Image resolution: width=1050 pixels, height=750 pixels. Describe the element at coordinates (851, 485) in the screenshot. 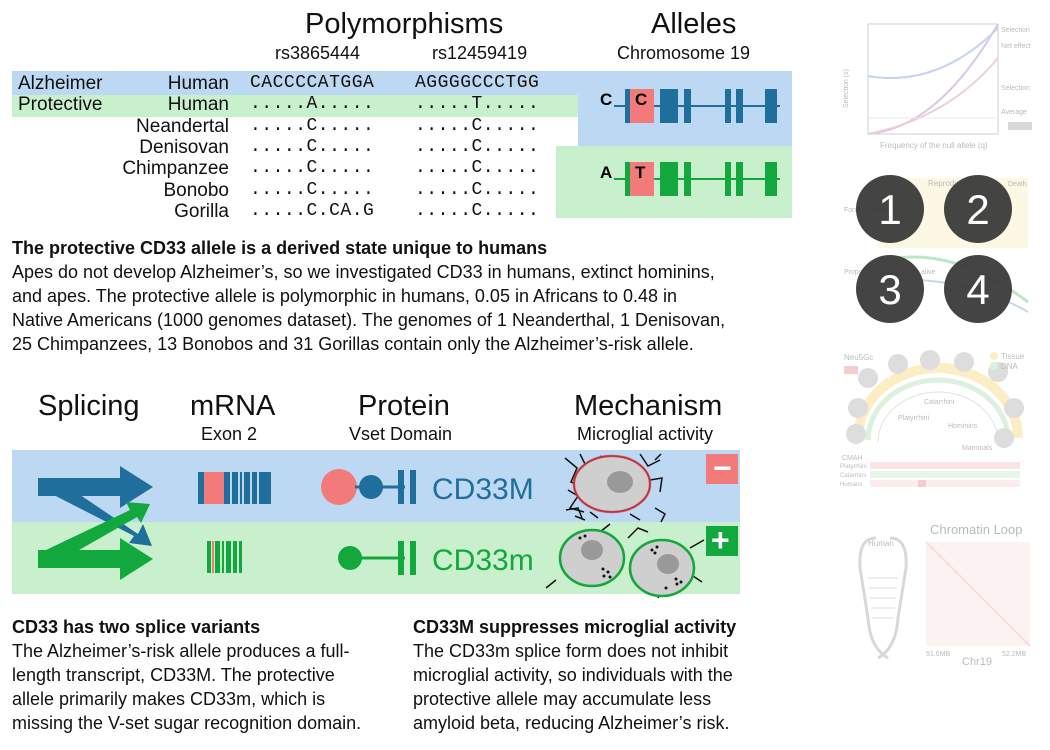

I see `side3-row-humans: Humans` at that location.